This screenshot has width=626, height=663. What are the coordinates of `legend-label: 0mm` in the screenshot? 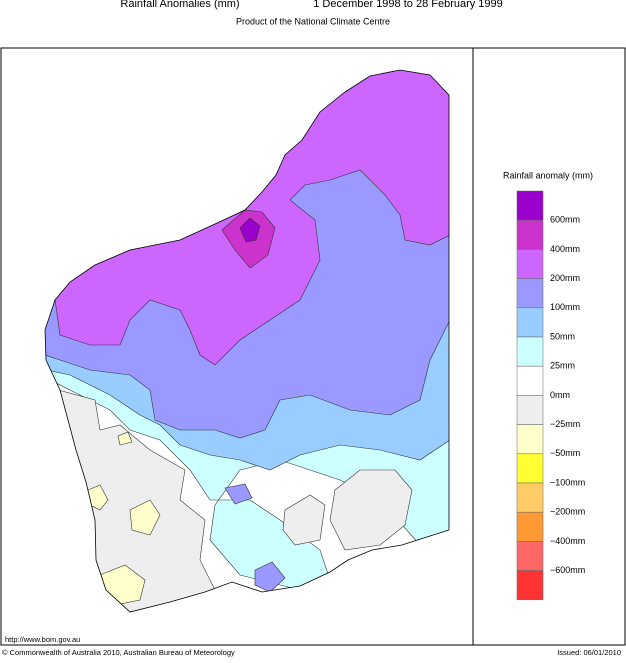 It's located at (560, 395).